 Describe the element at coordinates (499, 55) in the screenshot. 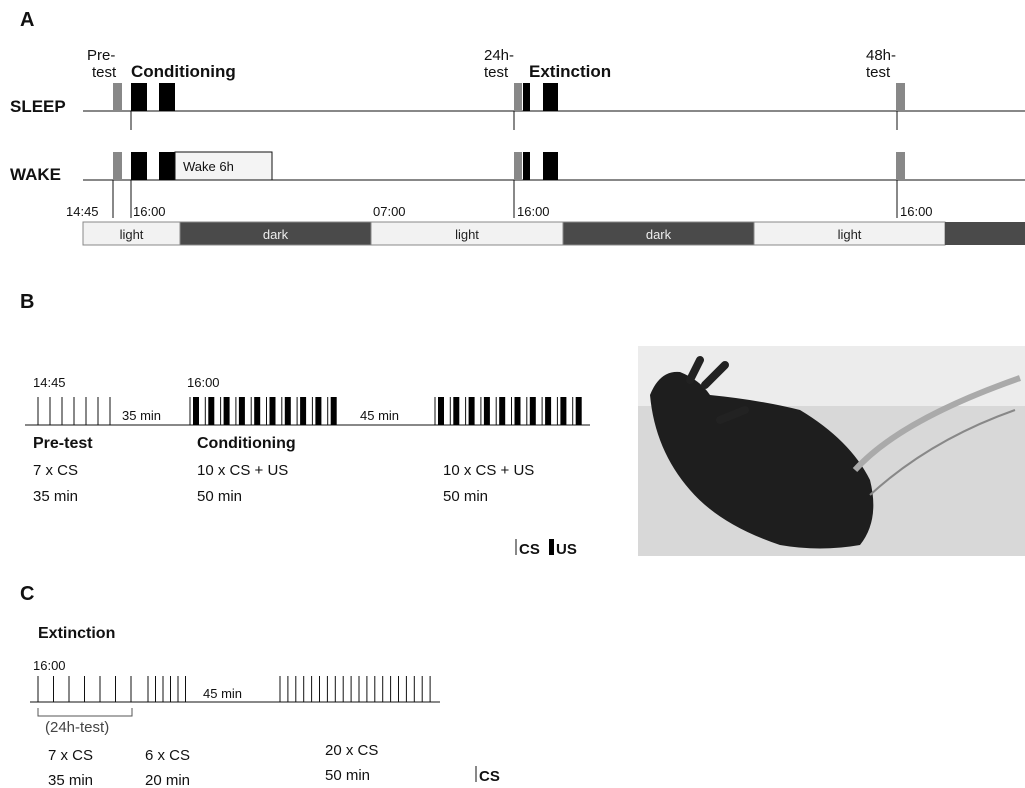

I see `stage-label: 24h-` at that location.